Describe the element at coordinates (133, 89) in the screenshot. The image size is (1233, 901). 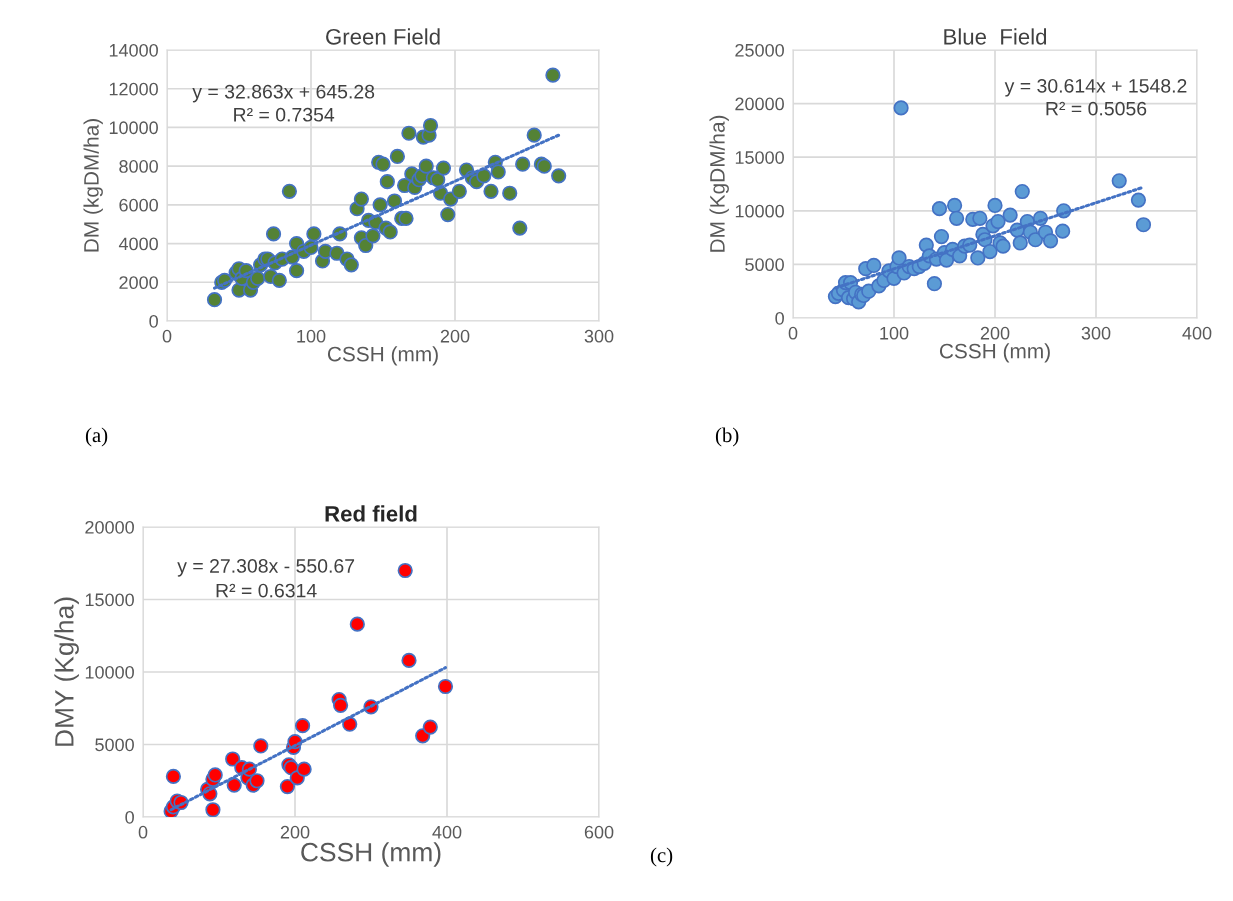
I see `y-tick-label: 12000` at that location.